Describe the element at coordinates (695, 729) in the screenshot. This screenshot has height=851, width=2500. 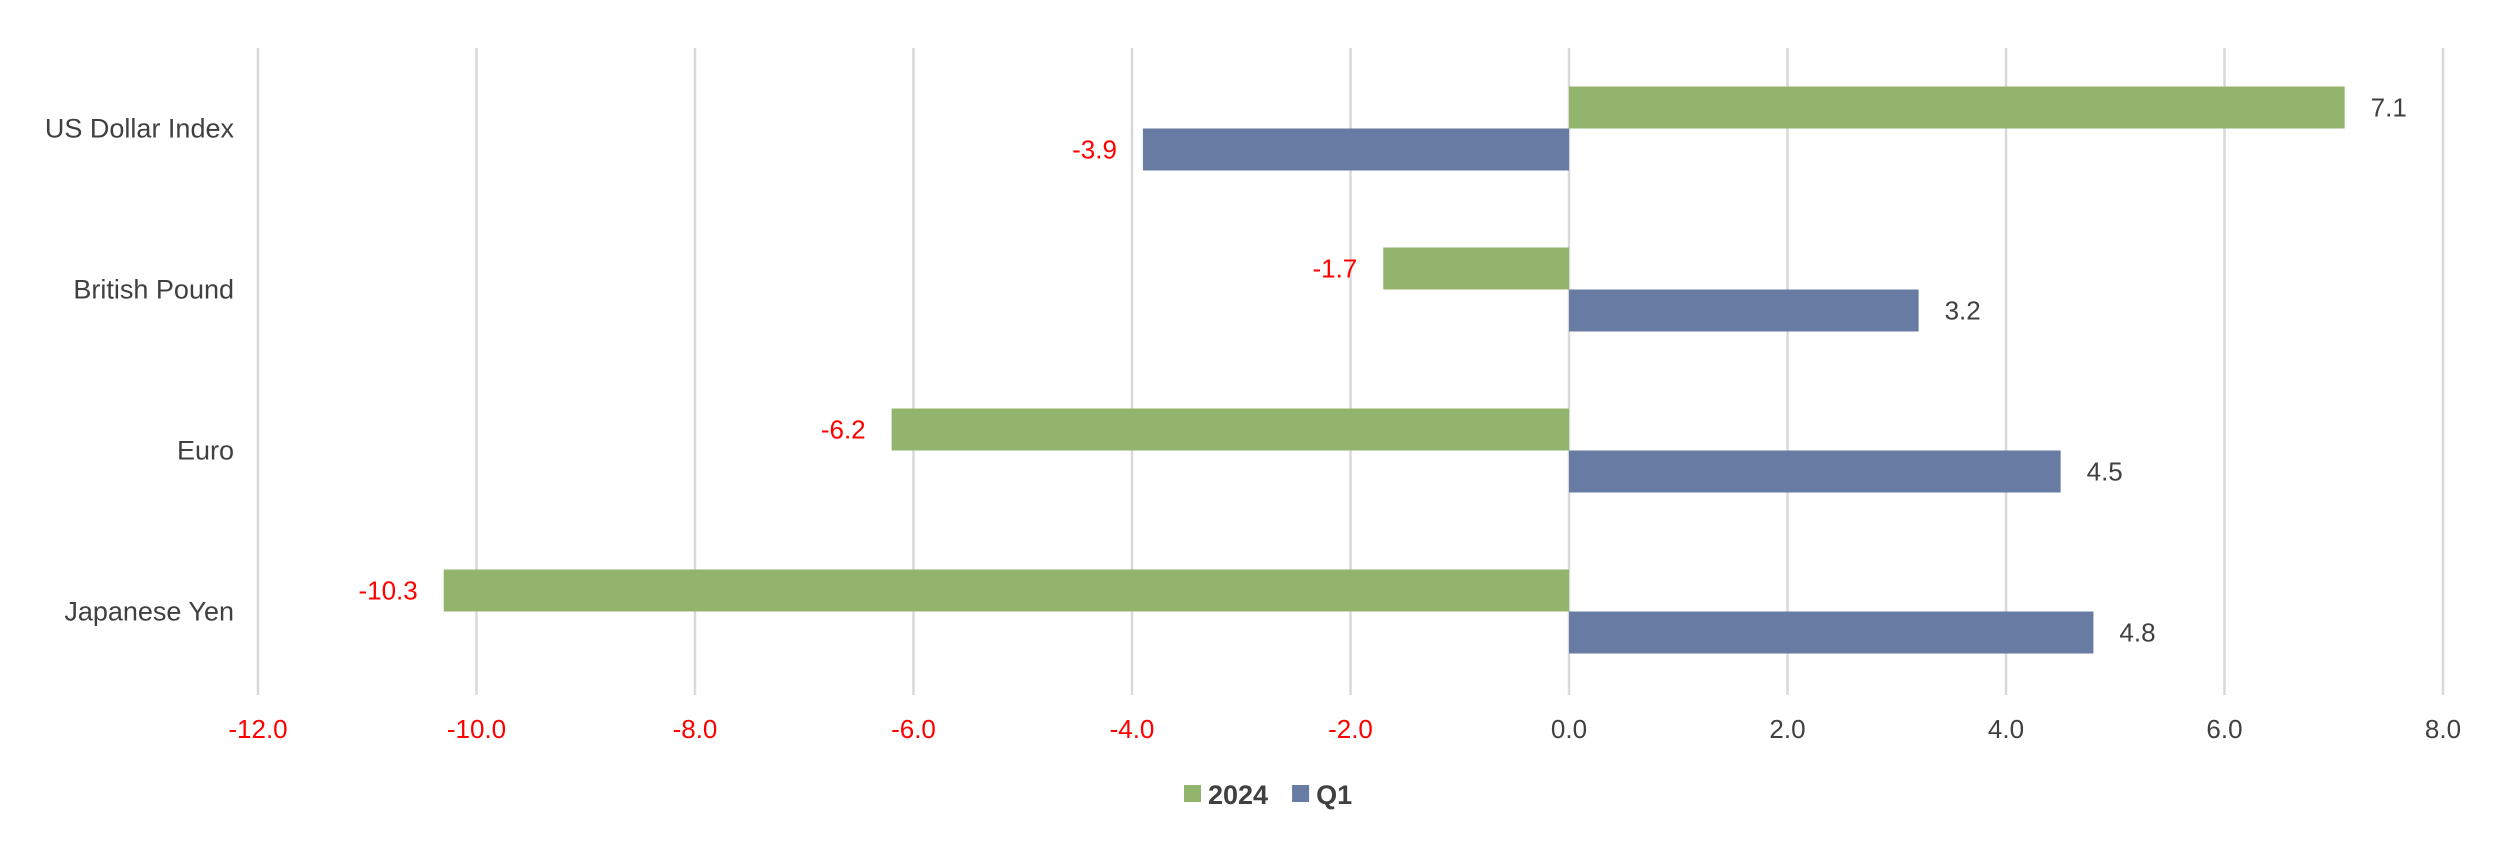
I see `x-tick-label: -8.0` at that location.